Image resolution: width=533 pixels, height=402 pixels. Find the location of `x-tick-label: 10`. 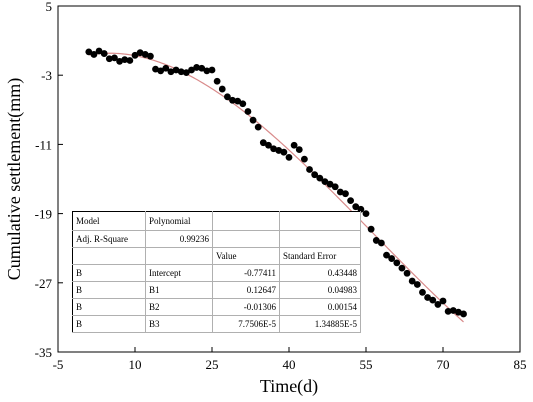

x-tick-label: 10 is located at coordinates (135, 364).